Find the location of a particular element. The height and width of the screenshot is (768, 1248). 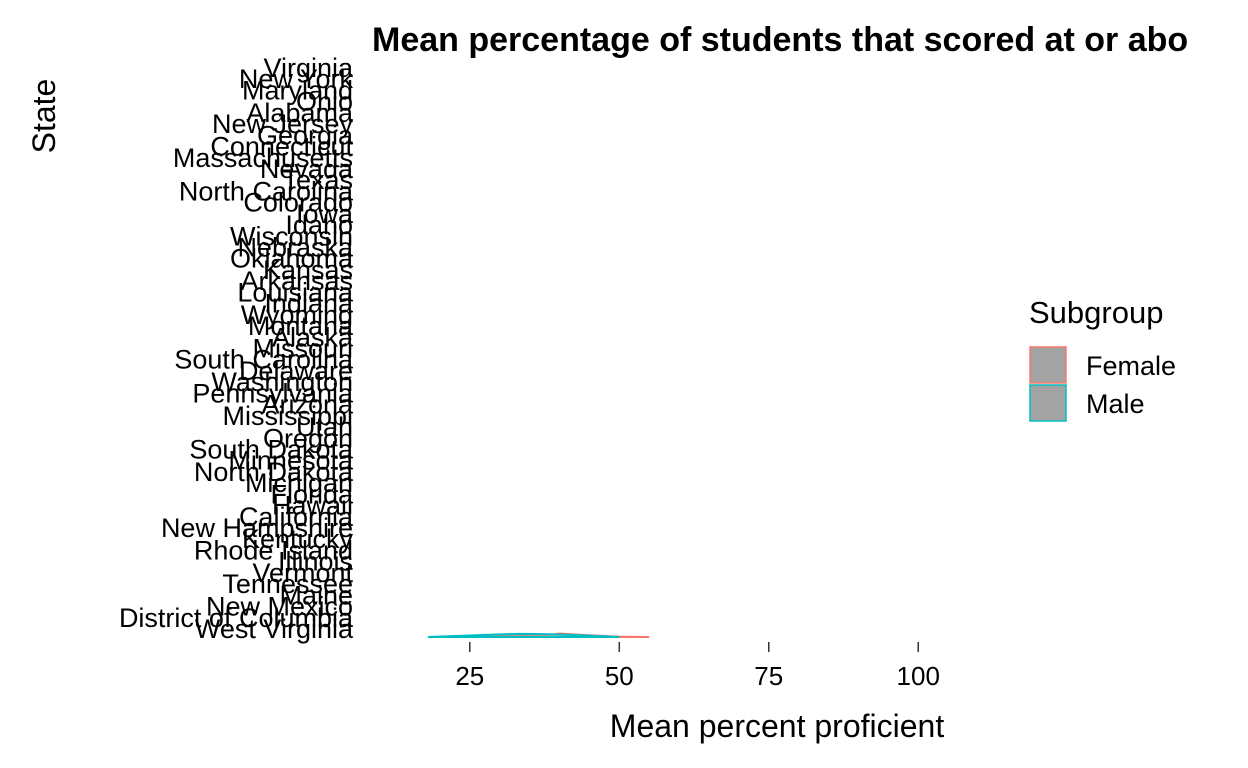

state-label: Mississippi is located at coordinates (287, 416).